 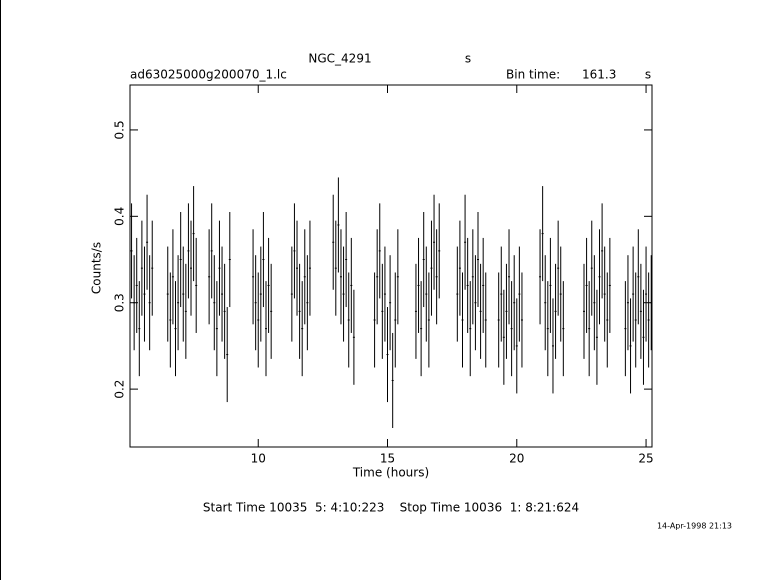 What do you see at coordinates (468, 59) in the screenshot?
I see `title-unit: s` at bounding box center [468, 59].